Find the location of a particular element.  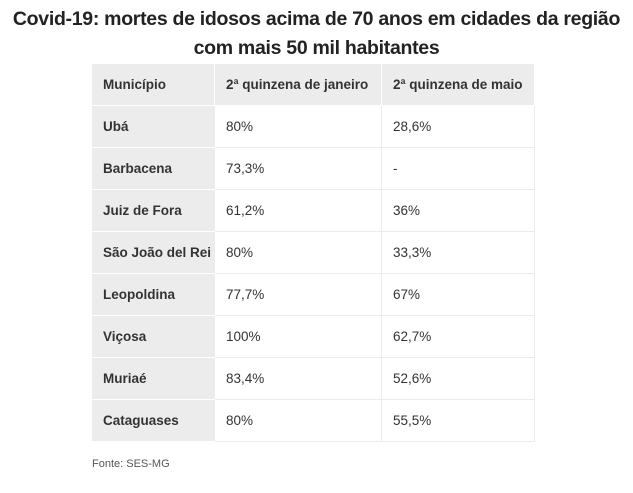

municipality-cell: Viçosa is located at coordinates (153, 336).